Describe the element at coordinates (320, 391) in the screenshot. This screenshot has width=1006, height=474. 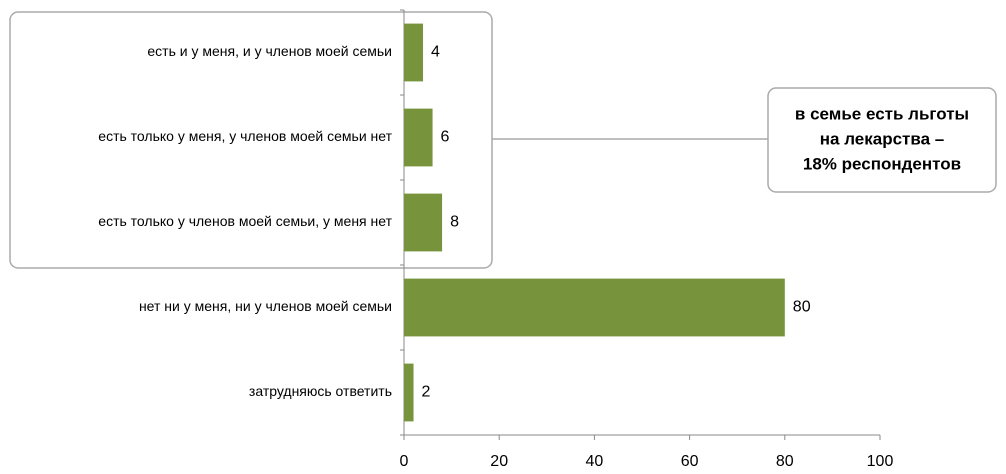
I see `y-tick-label: затрудняюсь ответить` at that location.